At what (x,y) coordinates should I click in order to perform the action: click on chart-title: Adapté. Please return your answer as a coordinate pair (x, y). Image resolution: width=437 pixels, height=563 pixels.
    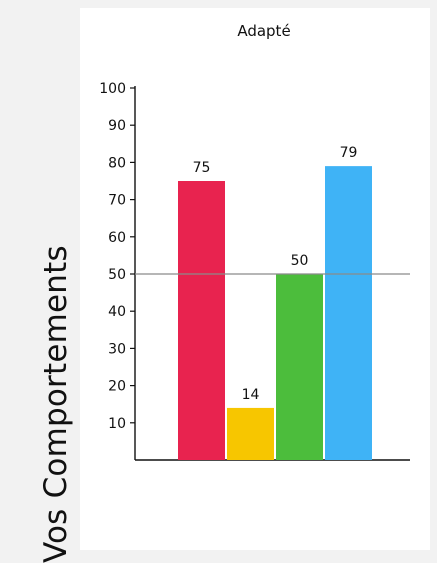
    Looking at the image, I should click on (263, 31).